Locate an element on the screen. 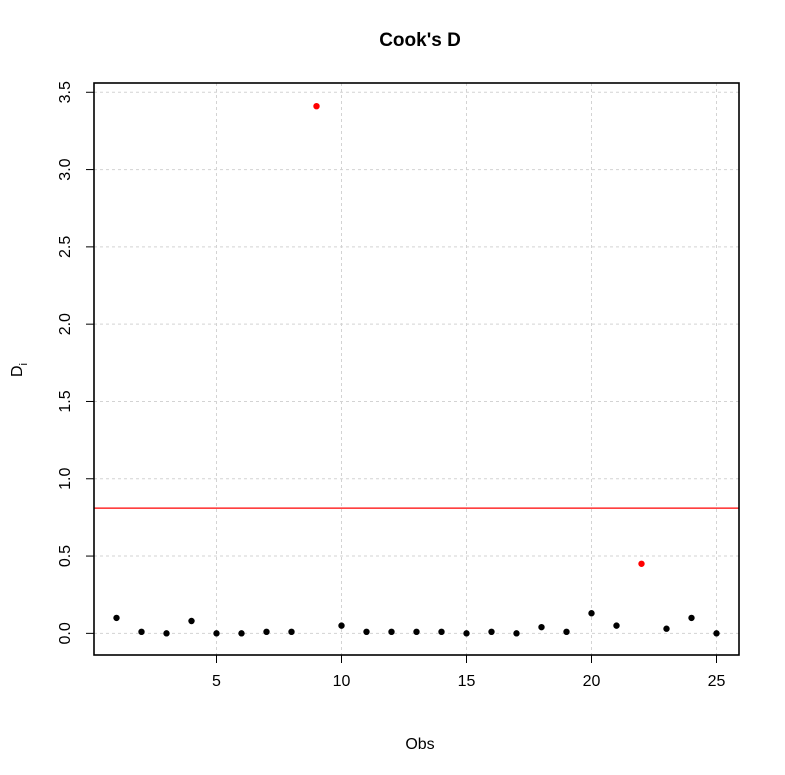 The height and width of the screenshot is (775, 785). x-axis-label: Obs is located at coordinates (419, 744).